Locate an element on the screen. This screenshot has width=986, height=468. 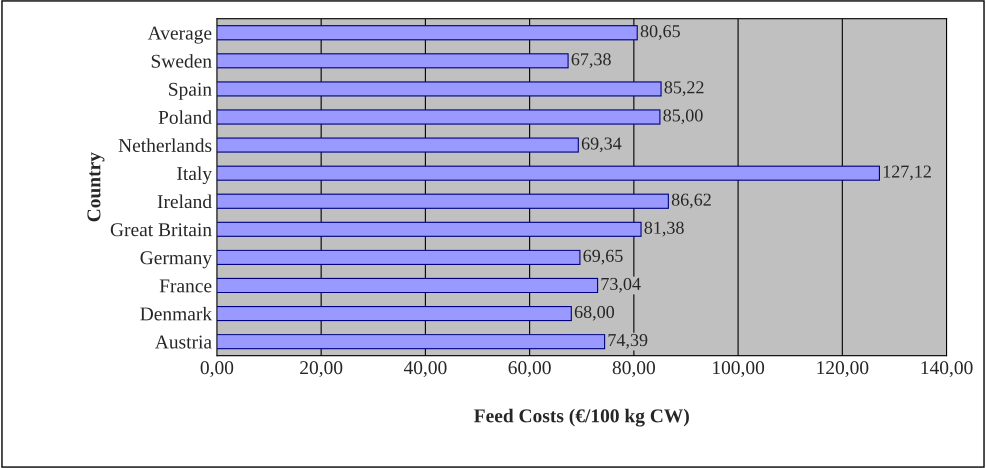
y-tick-label: Austria is located at coordinates (183, 342).